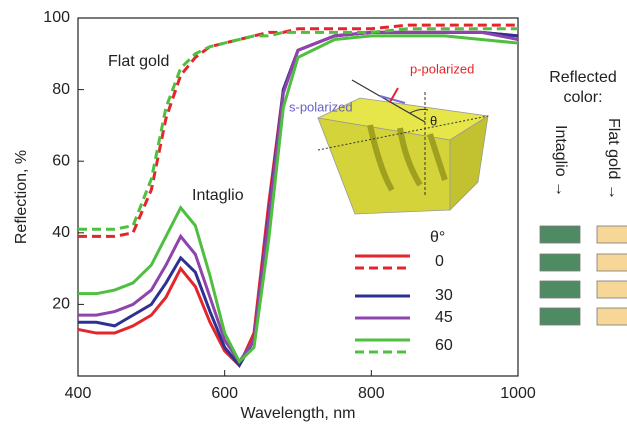  What do you see at coordinates (437, 237) in the screenshot?
I see `legend-title: θ°` at bounding box center [437, 237].